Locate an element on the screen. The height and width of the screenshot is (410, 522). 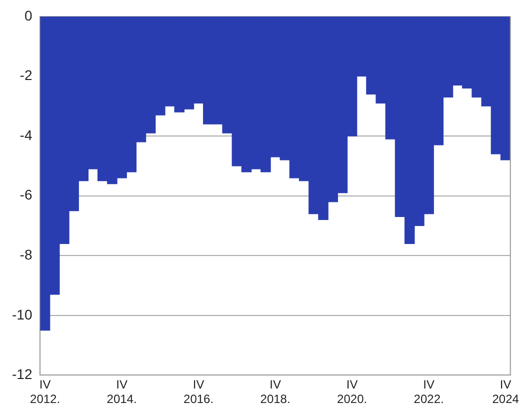
y-tick-label: -10 is located at coordinates (22, 314).